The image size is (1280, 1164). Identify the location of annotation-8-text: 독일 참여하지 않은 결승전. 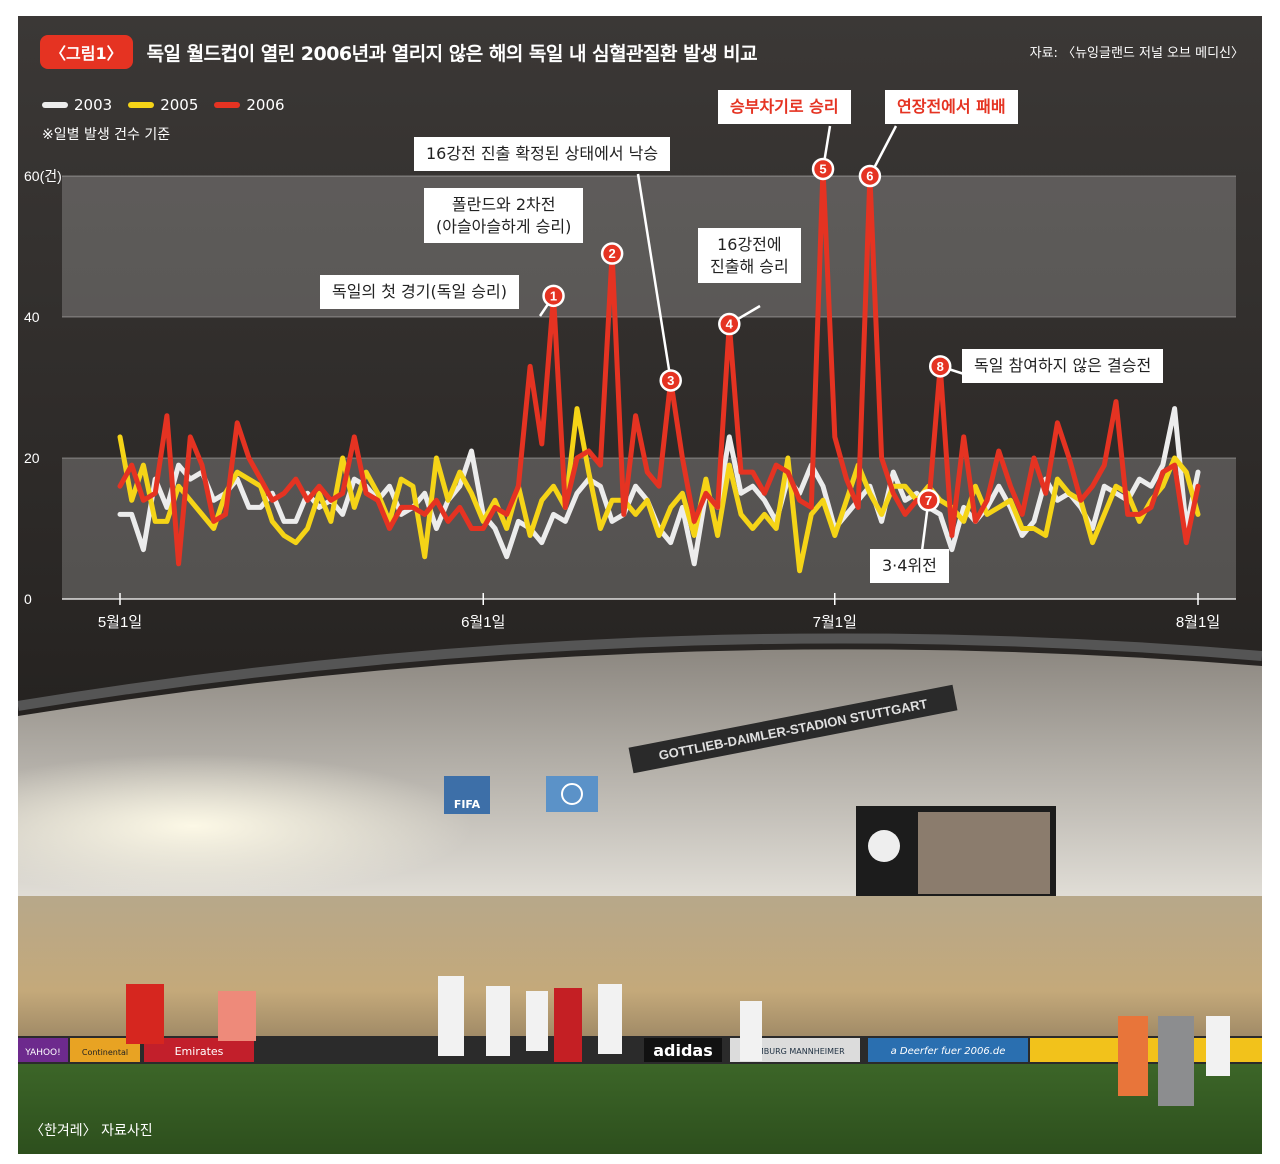
(1063, 365).